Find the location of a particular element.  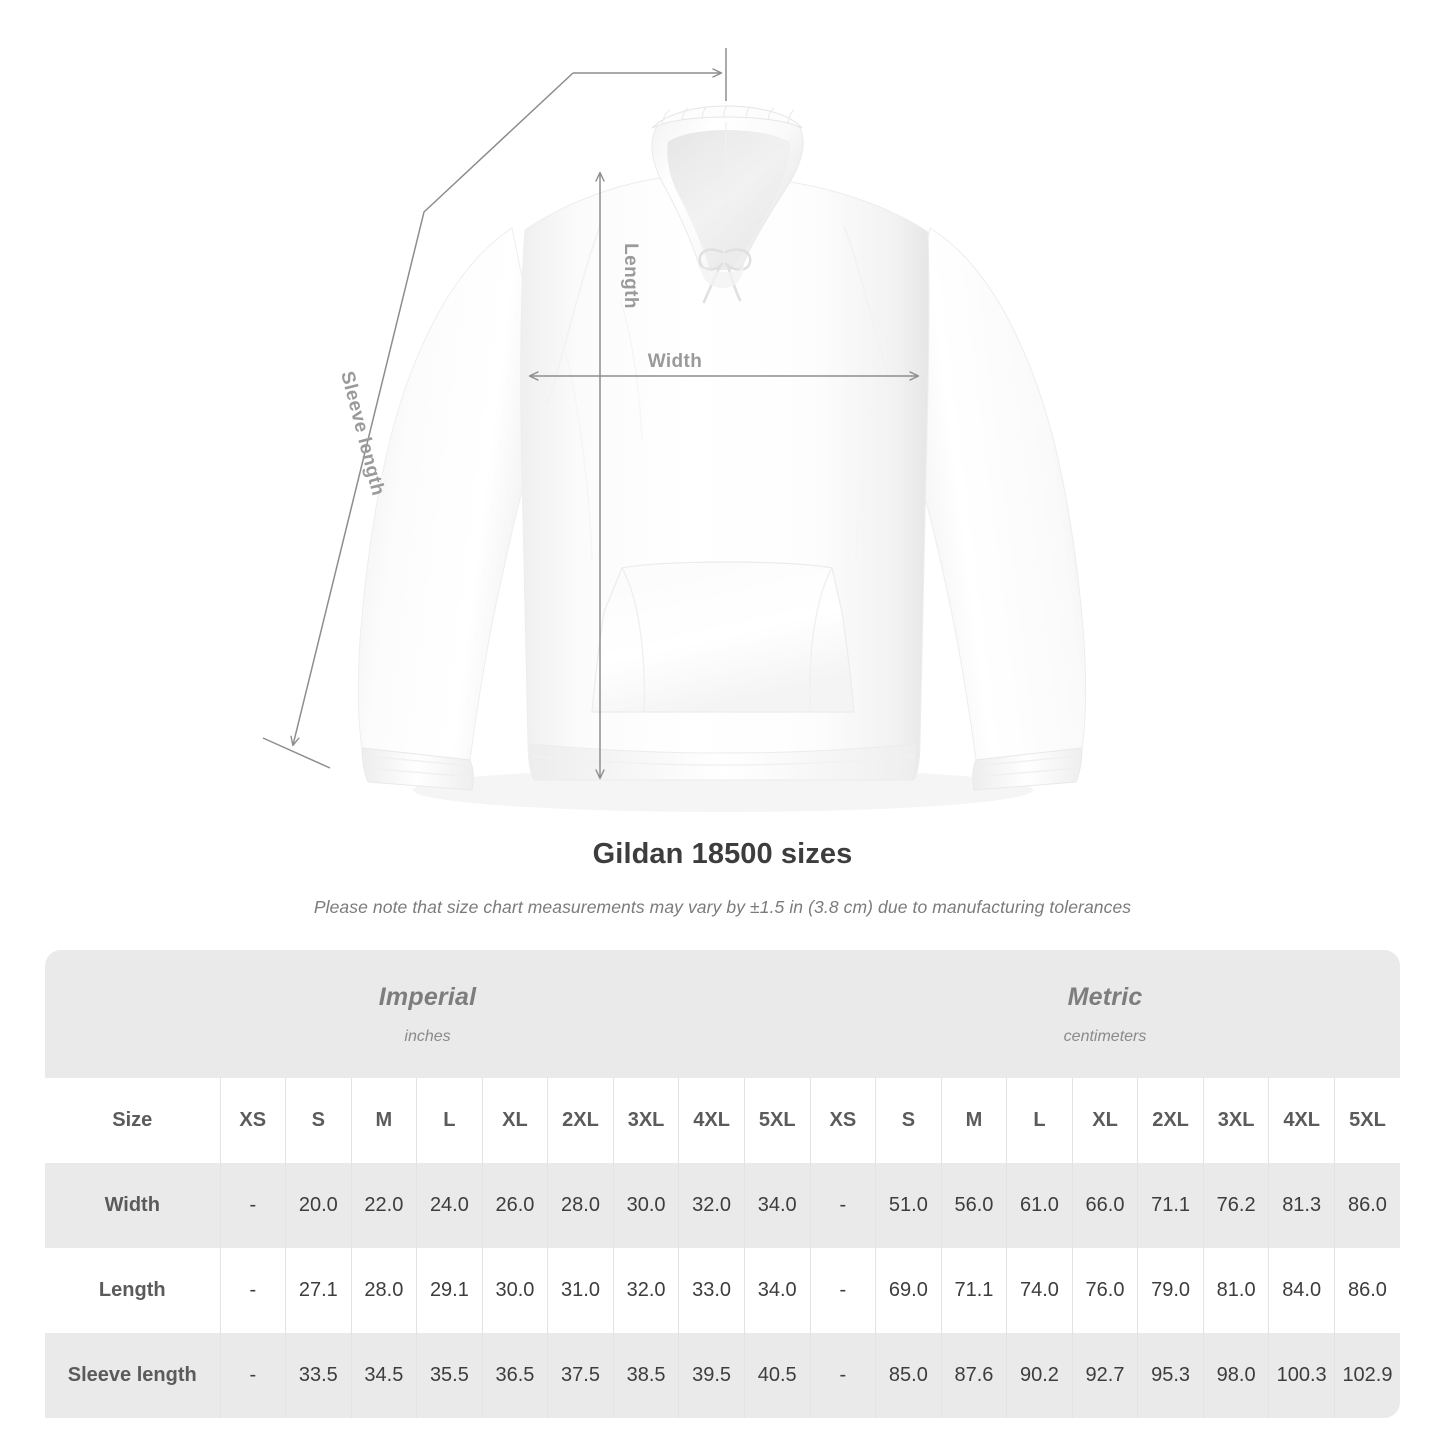

size-header-metric-6: 3XL is located at coordinates (1235, 1120).